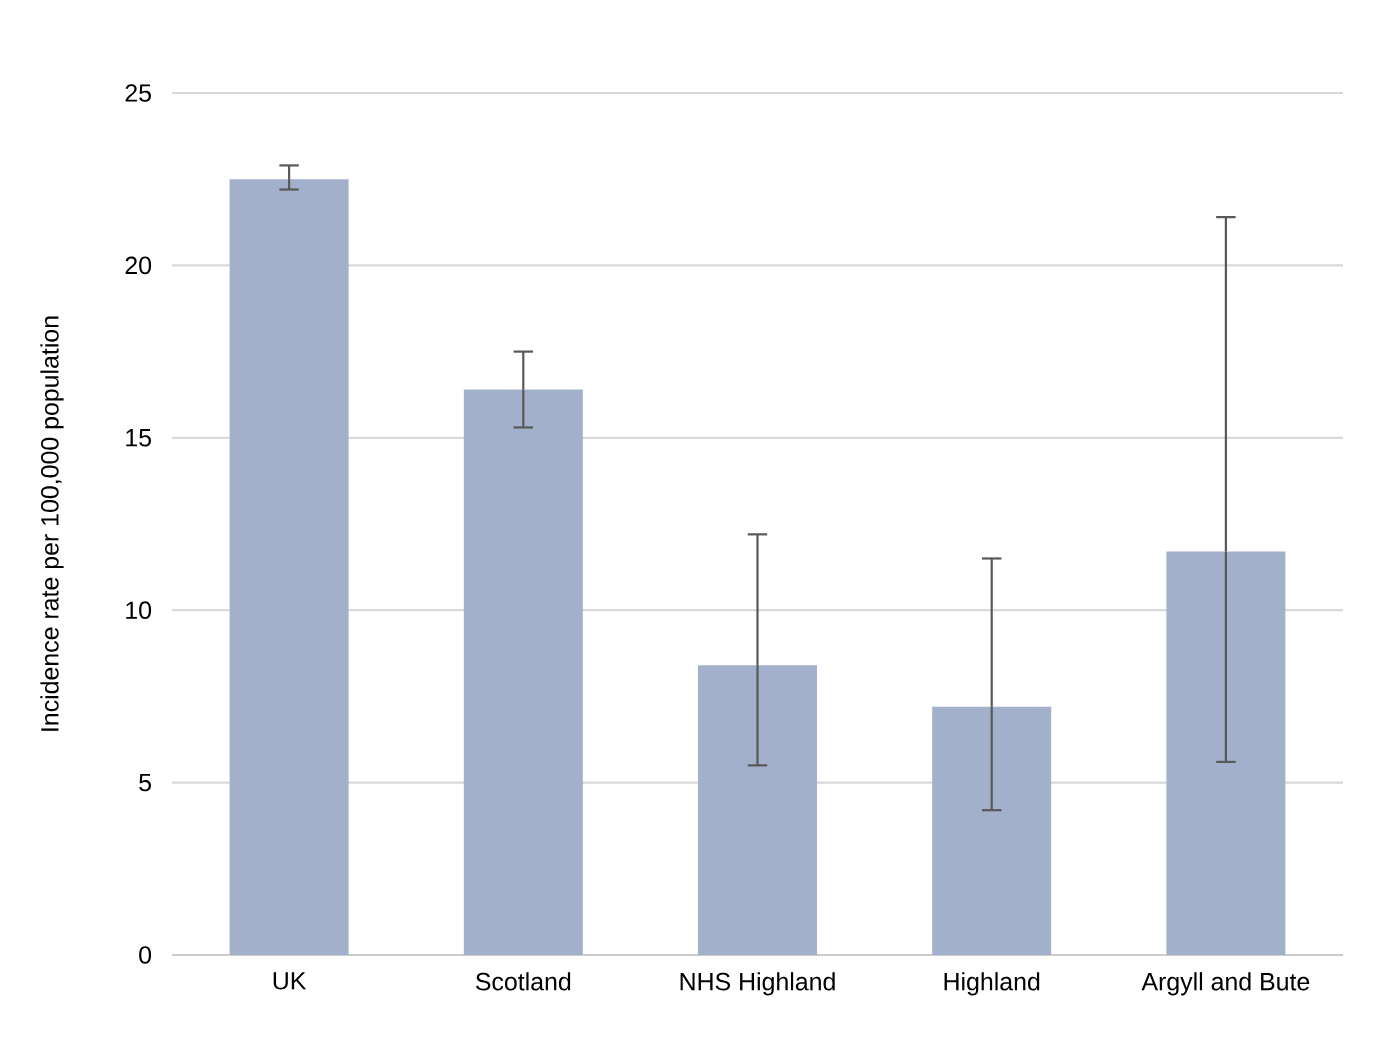 The height and width of the screenshot is (1054, 1400). What do you see at coordinates (52, 523) in the screenshot?
I see `y-axis-title: Incidence rate per 100,000 population` at bounding box center [52, 523].